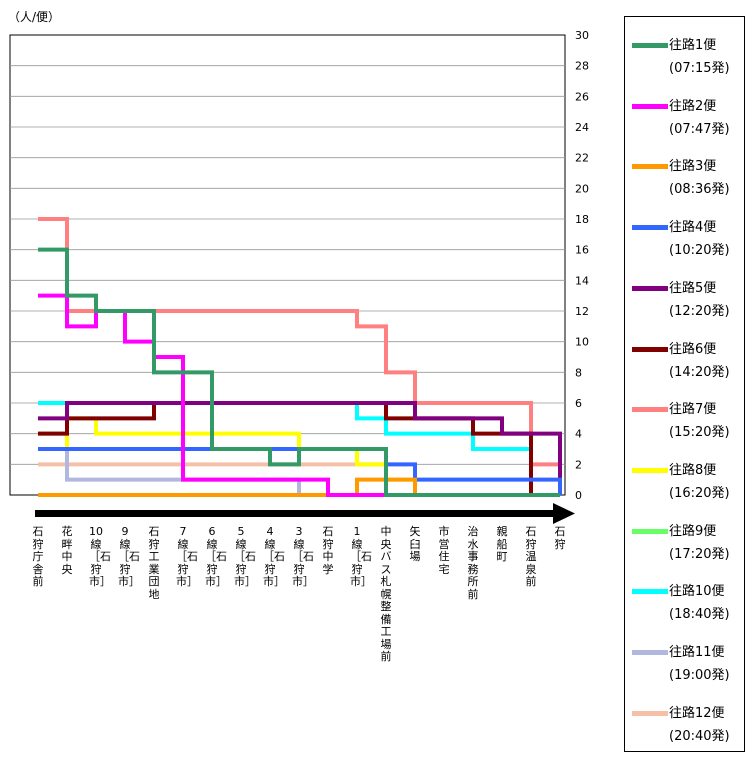 The image size is (750, 759). What do you see at coordinates (699, 129) in the screenshot?
I see `legend-departure-time: (07:47発)` at bounding box center [699, 129].